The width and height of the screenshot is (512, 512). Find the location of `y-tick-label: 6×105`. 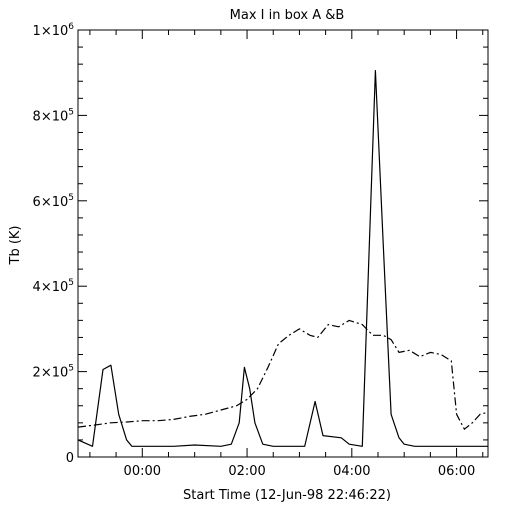

y-tick-label: 6×105 is located at coordinates (53, 201).